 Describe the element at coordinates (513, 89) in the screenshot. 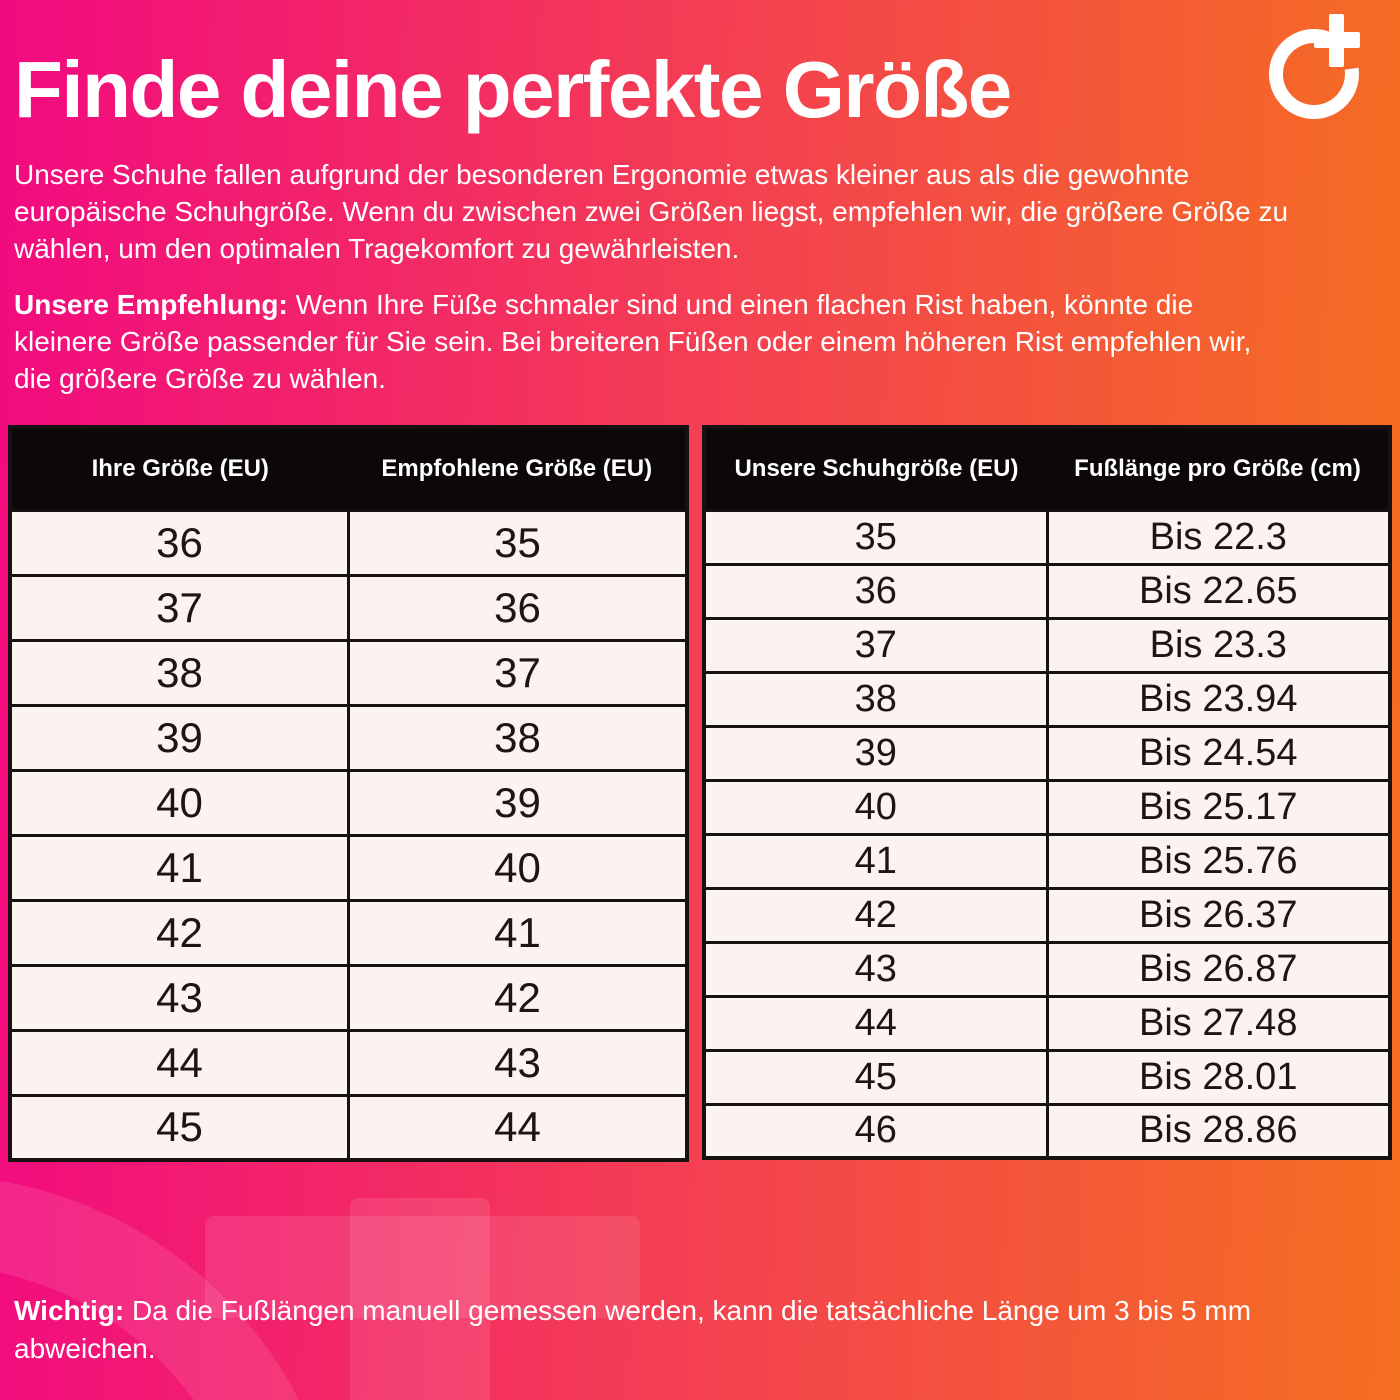

I see `page-title: Finde deine perfekte Größe` at that location.